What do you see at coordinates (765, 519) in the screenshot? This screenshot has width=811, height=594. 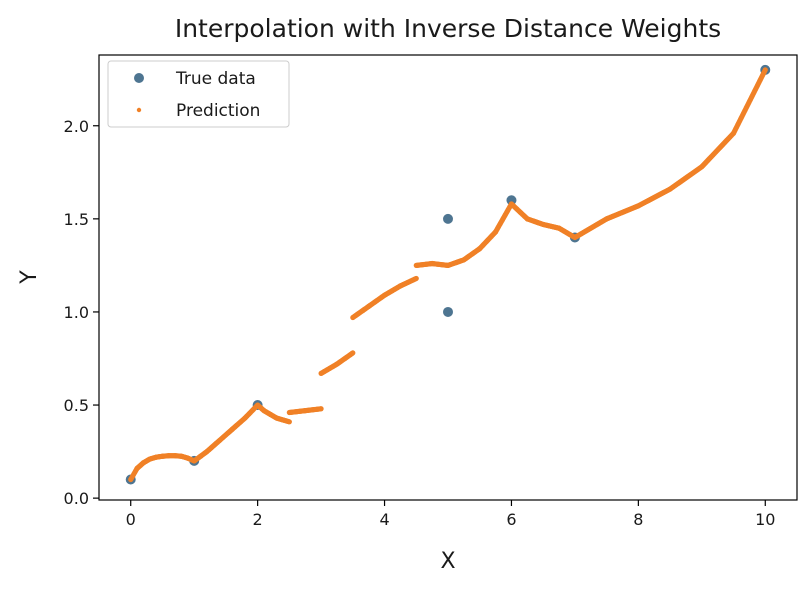 I see `x-tick-label: 10` at bounding box center [765, 519].